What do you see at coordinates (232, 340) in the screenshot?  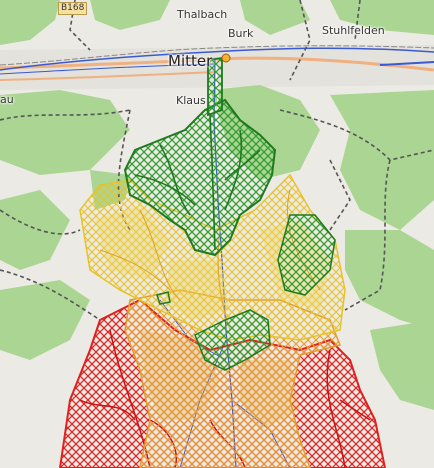 I see `zone-green-south` at bounding box center [232, 340].